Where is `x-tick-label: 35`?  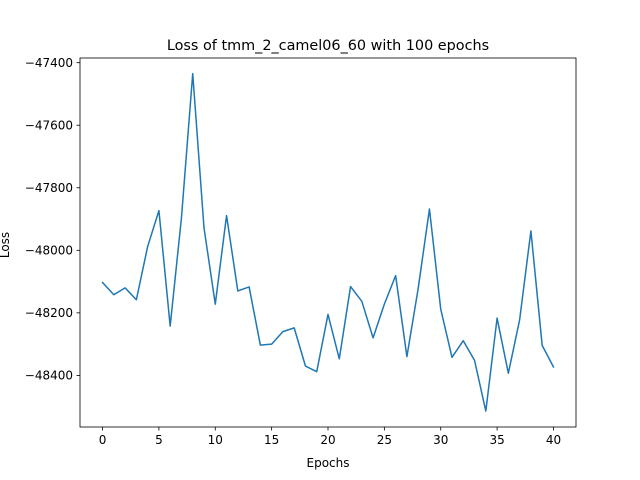 x-tick-label: 35 is located at coordinates (496, 440).